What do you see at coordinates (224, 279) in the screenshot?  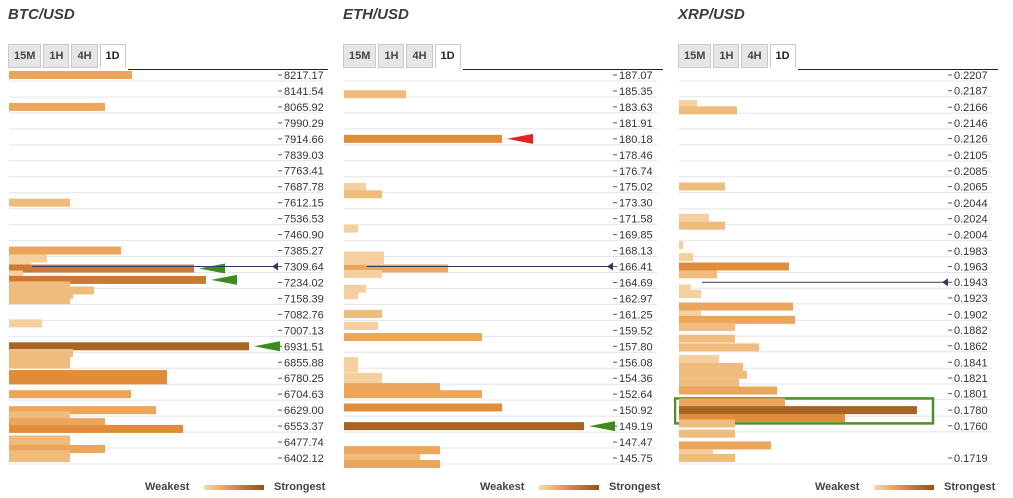 I see `green-arrow` at bounding box center [224, 279].